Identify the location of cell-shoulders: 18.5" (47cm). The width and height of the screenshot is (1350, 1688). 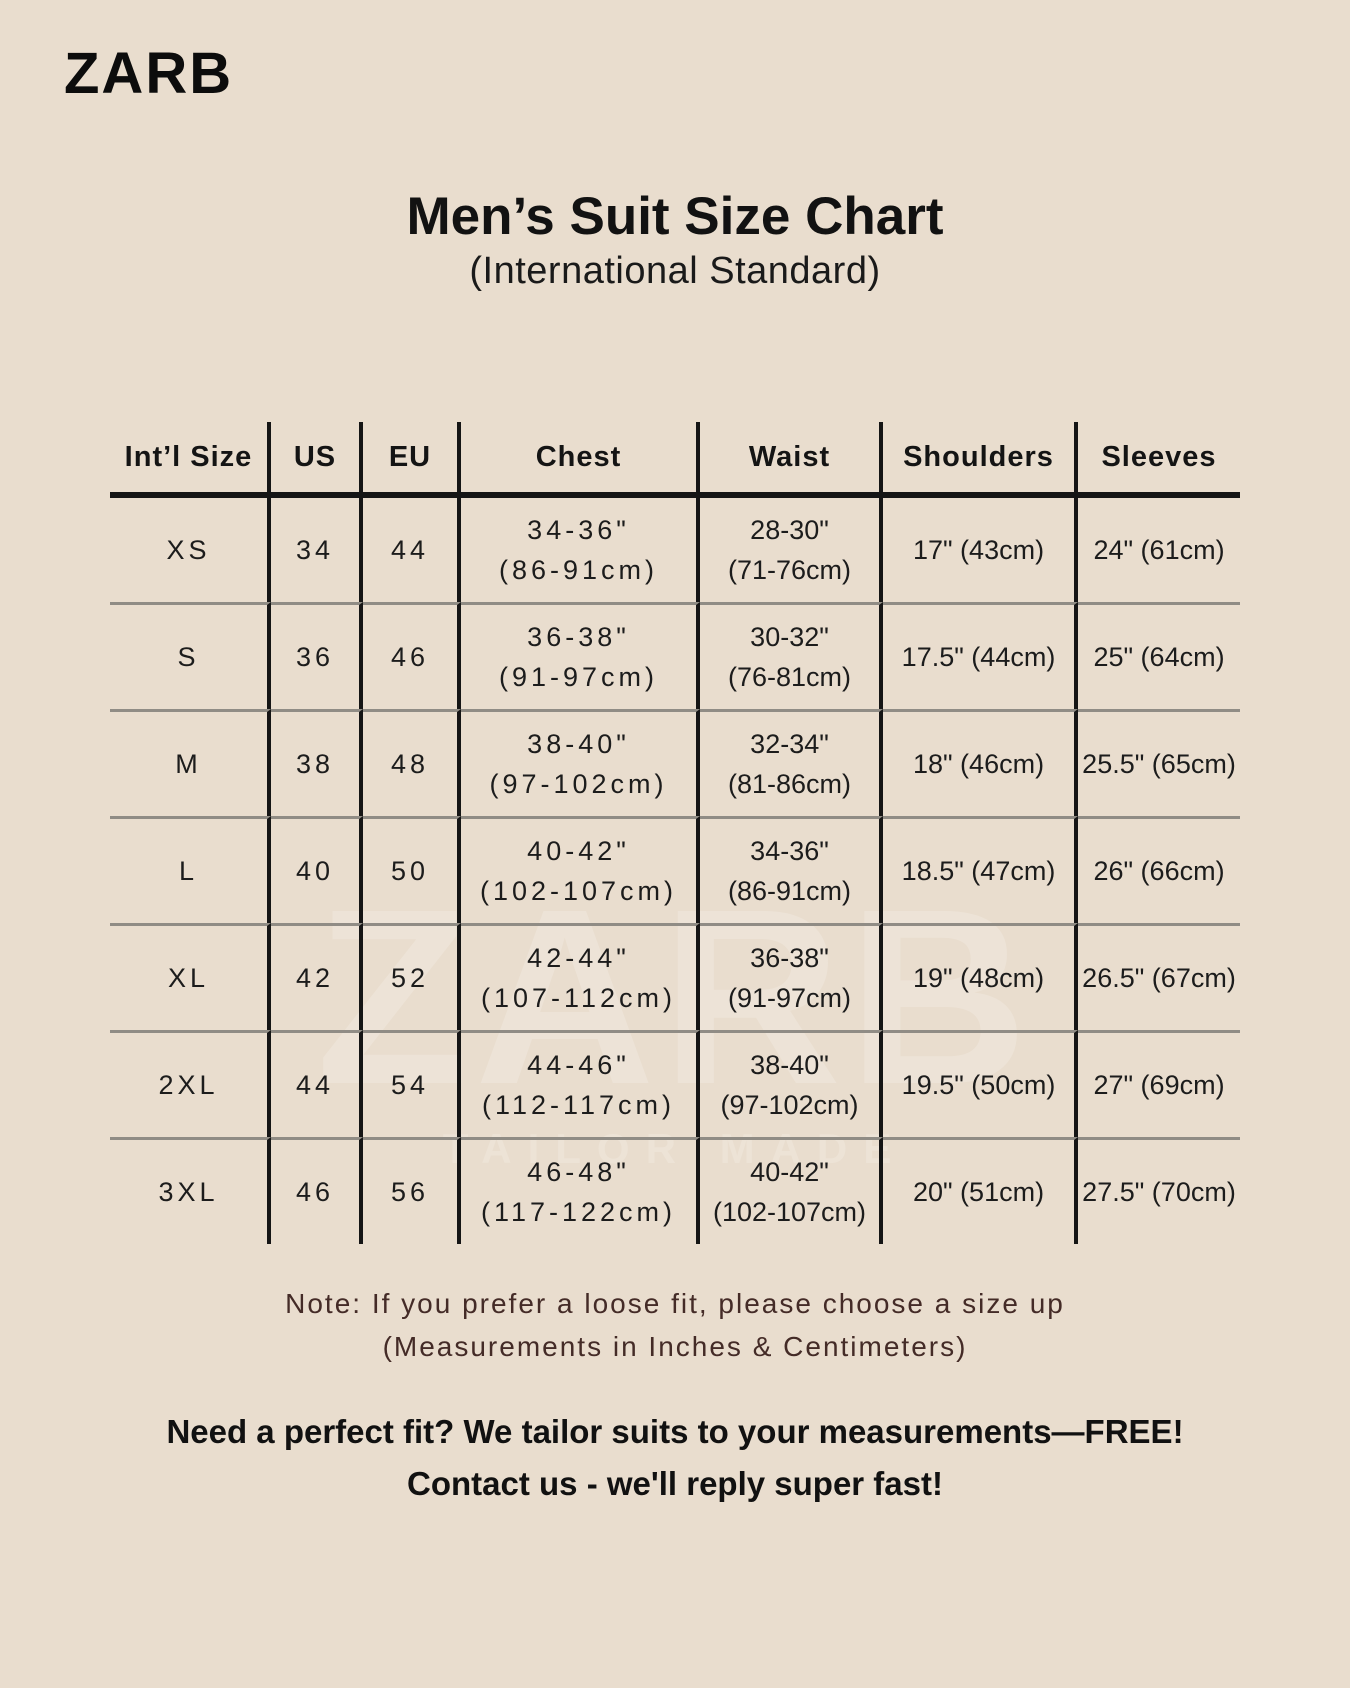
(980, 869).